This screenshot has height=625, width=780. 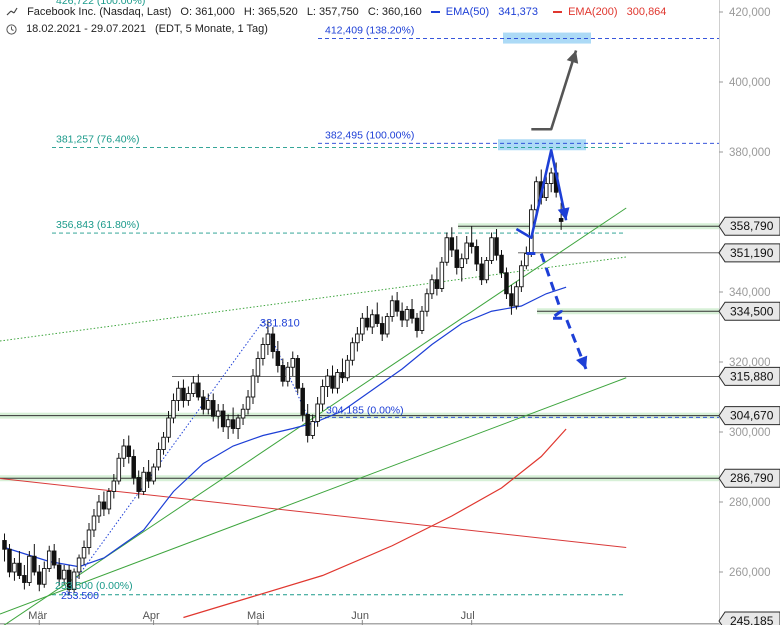 I want to click on fib-label: 426,722 (100.00%), so click(x=100, y=3).